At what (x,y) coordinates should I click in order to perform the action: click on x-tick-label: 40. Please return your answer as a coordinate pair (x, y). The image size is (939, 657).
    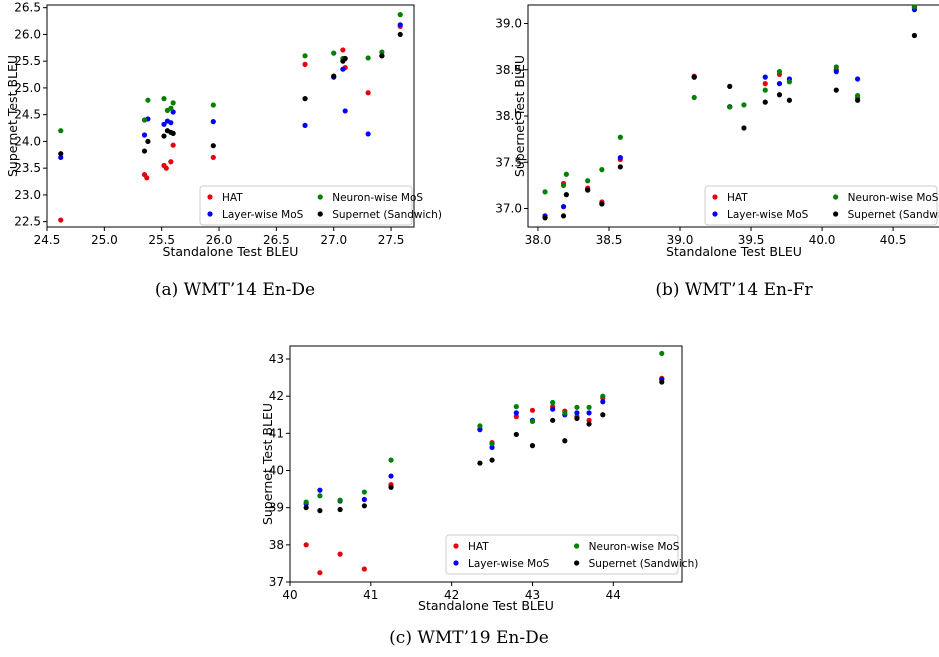
    Looking at the image, I should click on (289, 595).